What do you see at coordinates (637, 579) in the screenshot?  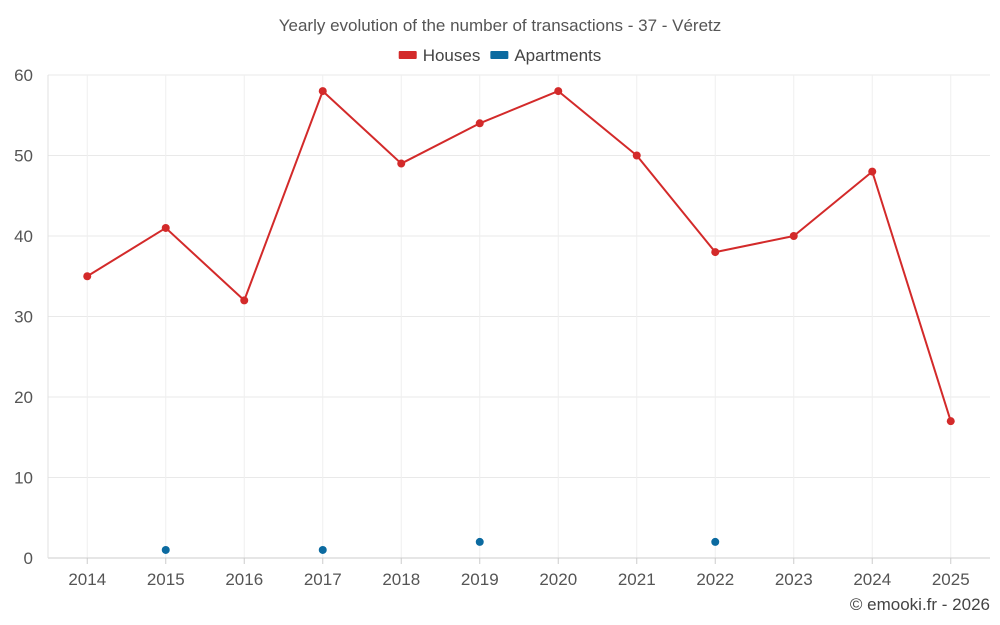 I see `x-tick-label: 2021` at bounding box center [637, 579].